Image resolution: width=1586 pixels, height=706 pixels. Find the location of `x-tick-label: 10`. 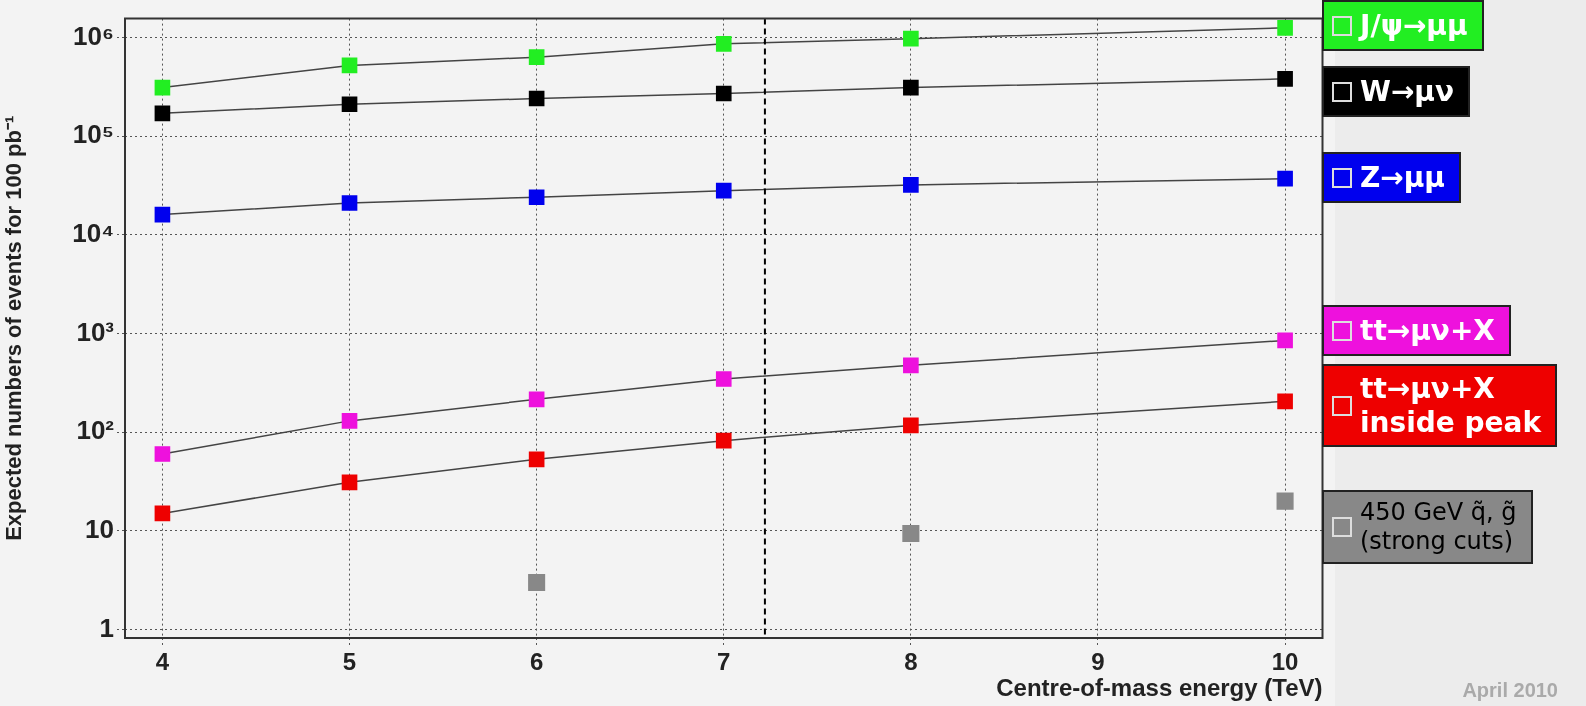

x-tick-label: 10 is located at coordinates (1285, 662).